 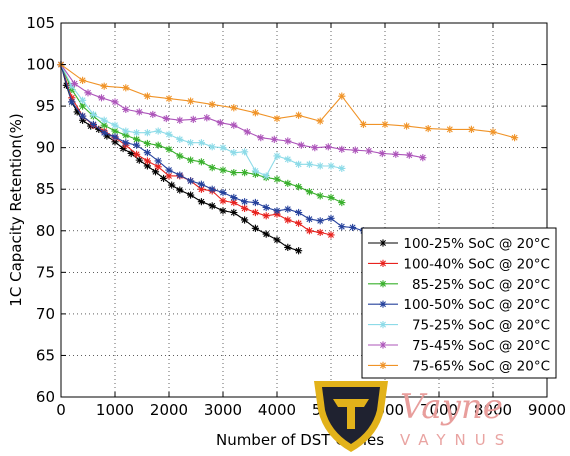 What do you see at coordinates (493, 410) in the screenshot?
I see `x-tick-label: 8000` at bounding box center [493, 410].